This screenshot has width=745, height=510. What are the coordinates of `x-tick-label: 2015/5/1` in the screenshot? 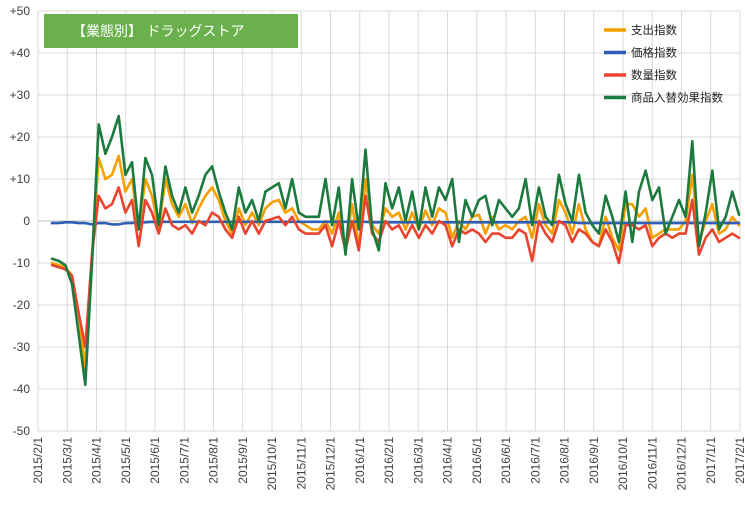 It's located at (126, 460).